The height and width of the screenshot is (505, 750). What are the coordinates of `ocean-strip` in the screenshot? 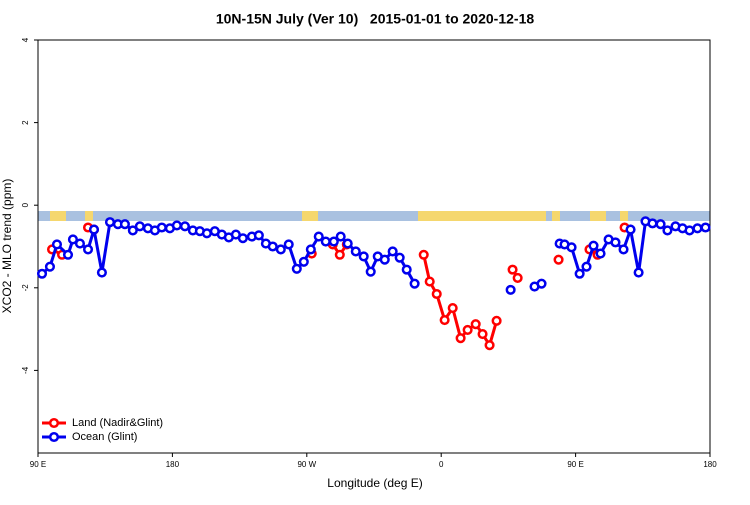 It's located at (374, 216).